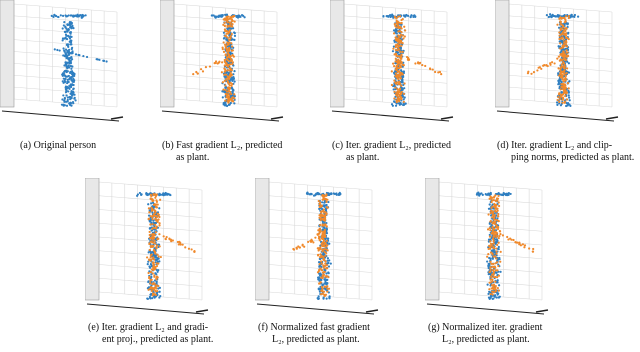  What do you see at coordinates (75, 146) in the screenshot?
I see `caption-line: (a) Original person` at bounding box center [75, 146].